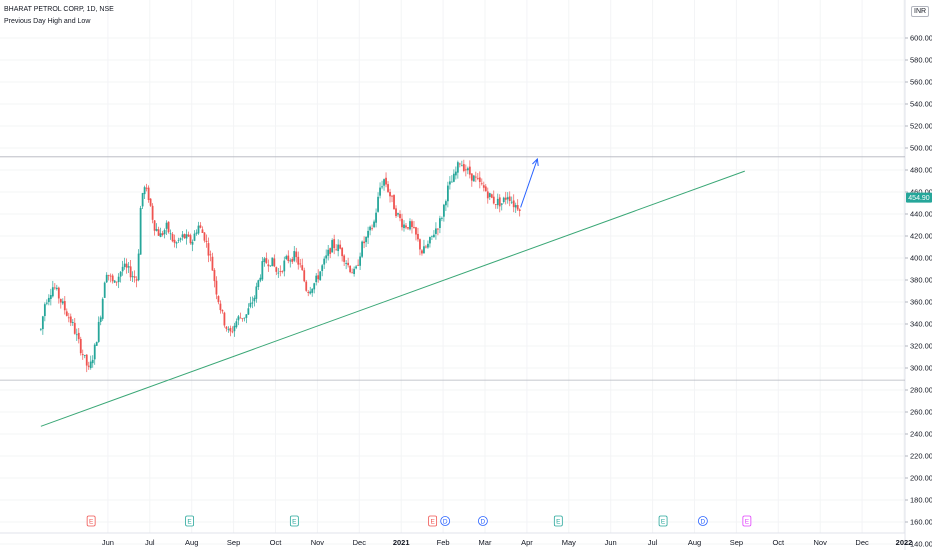 Image resolution: width=932 pixels, height=550 pixels. Describe the element at coordinates (921, 214) in the screenshot. I see `price-tick-label: 440.00` at that location.